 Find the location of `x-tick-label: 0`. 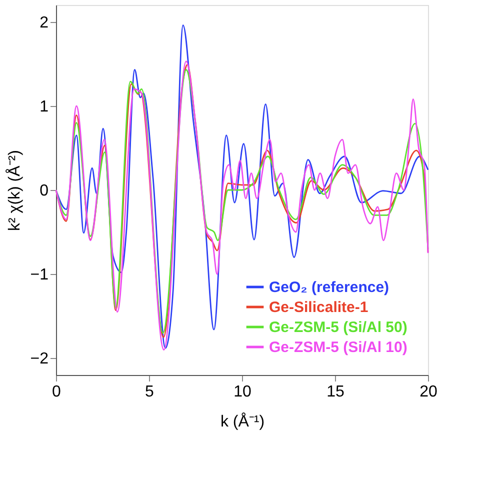

x-tick-label: 0 is located at coordinates (57, 392).